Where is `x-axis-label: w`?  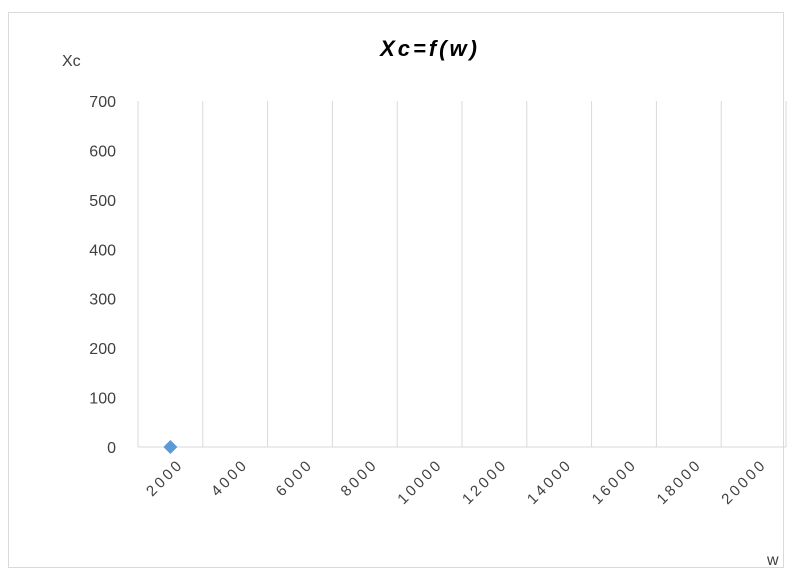 x-axis-label: w is located at coordinates (772, 560).